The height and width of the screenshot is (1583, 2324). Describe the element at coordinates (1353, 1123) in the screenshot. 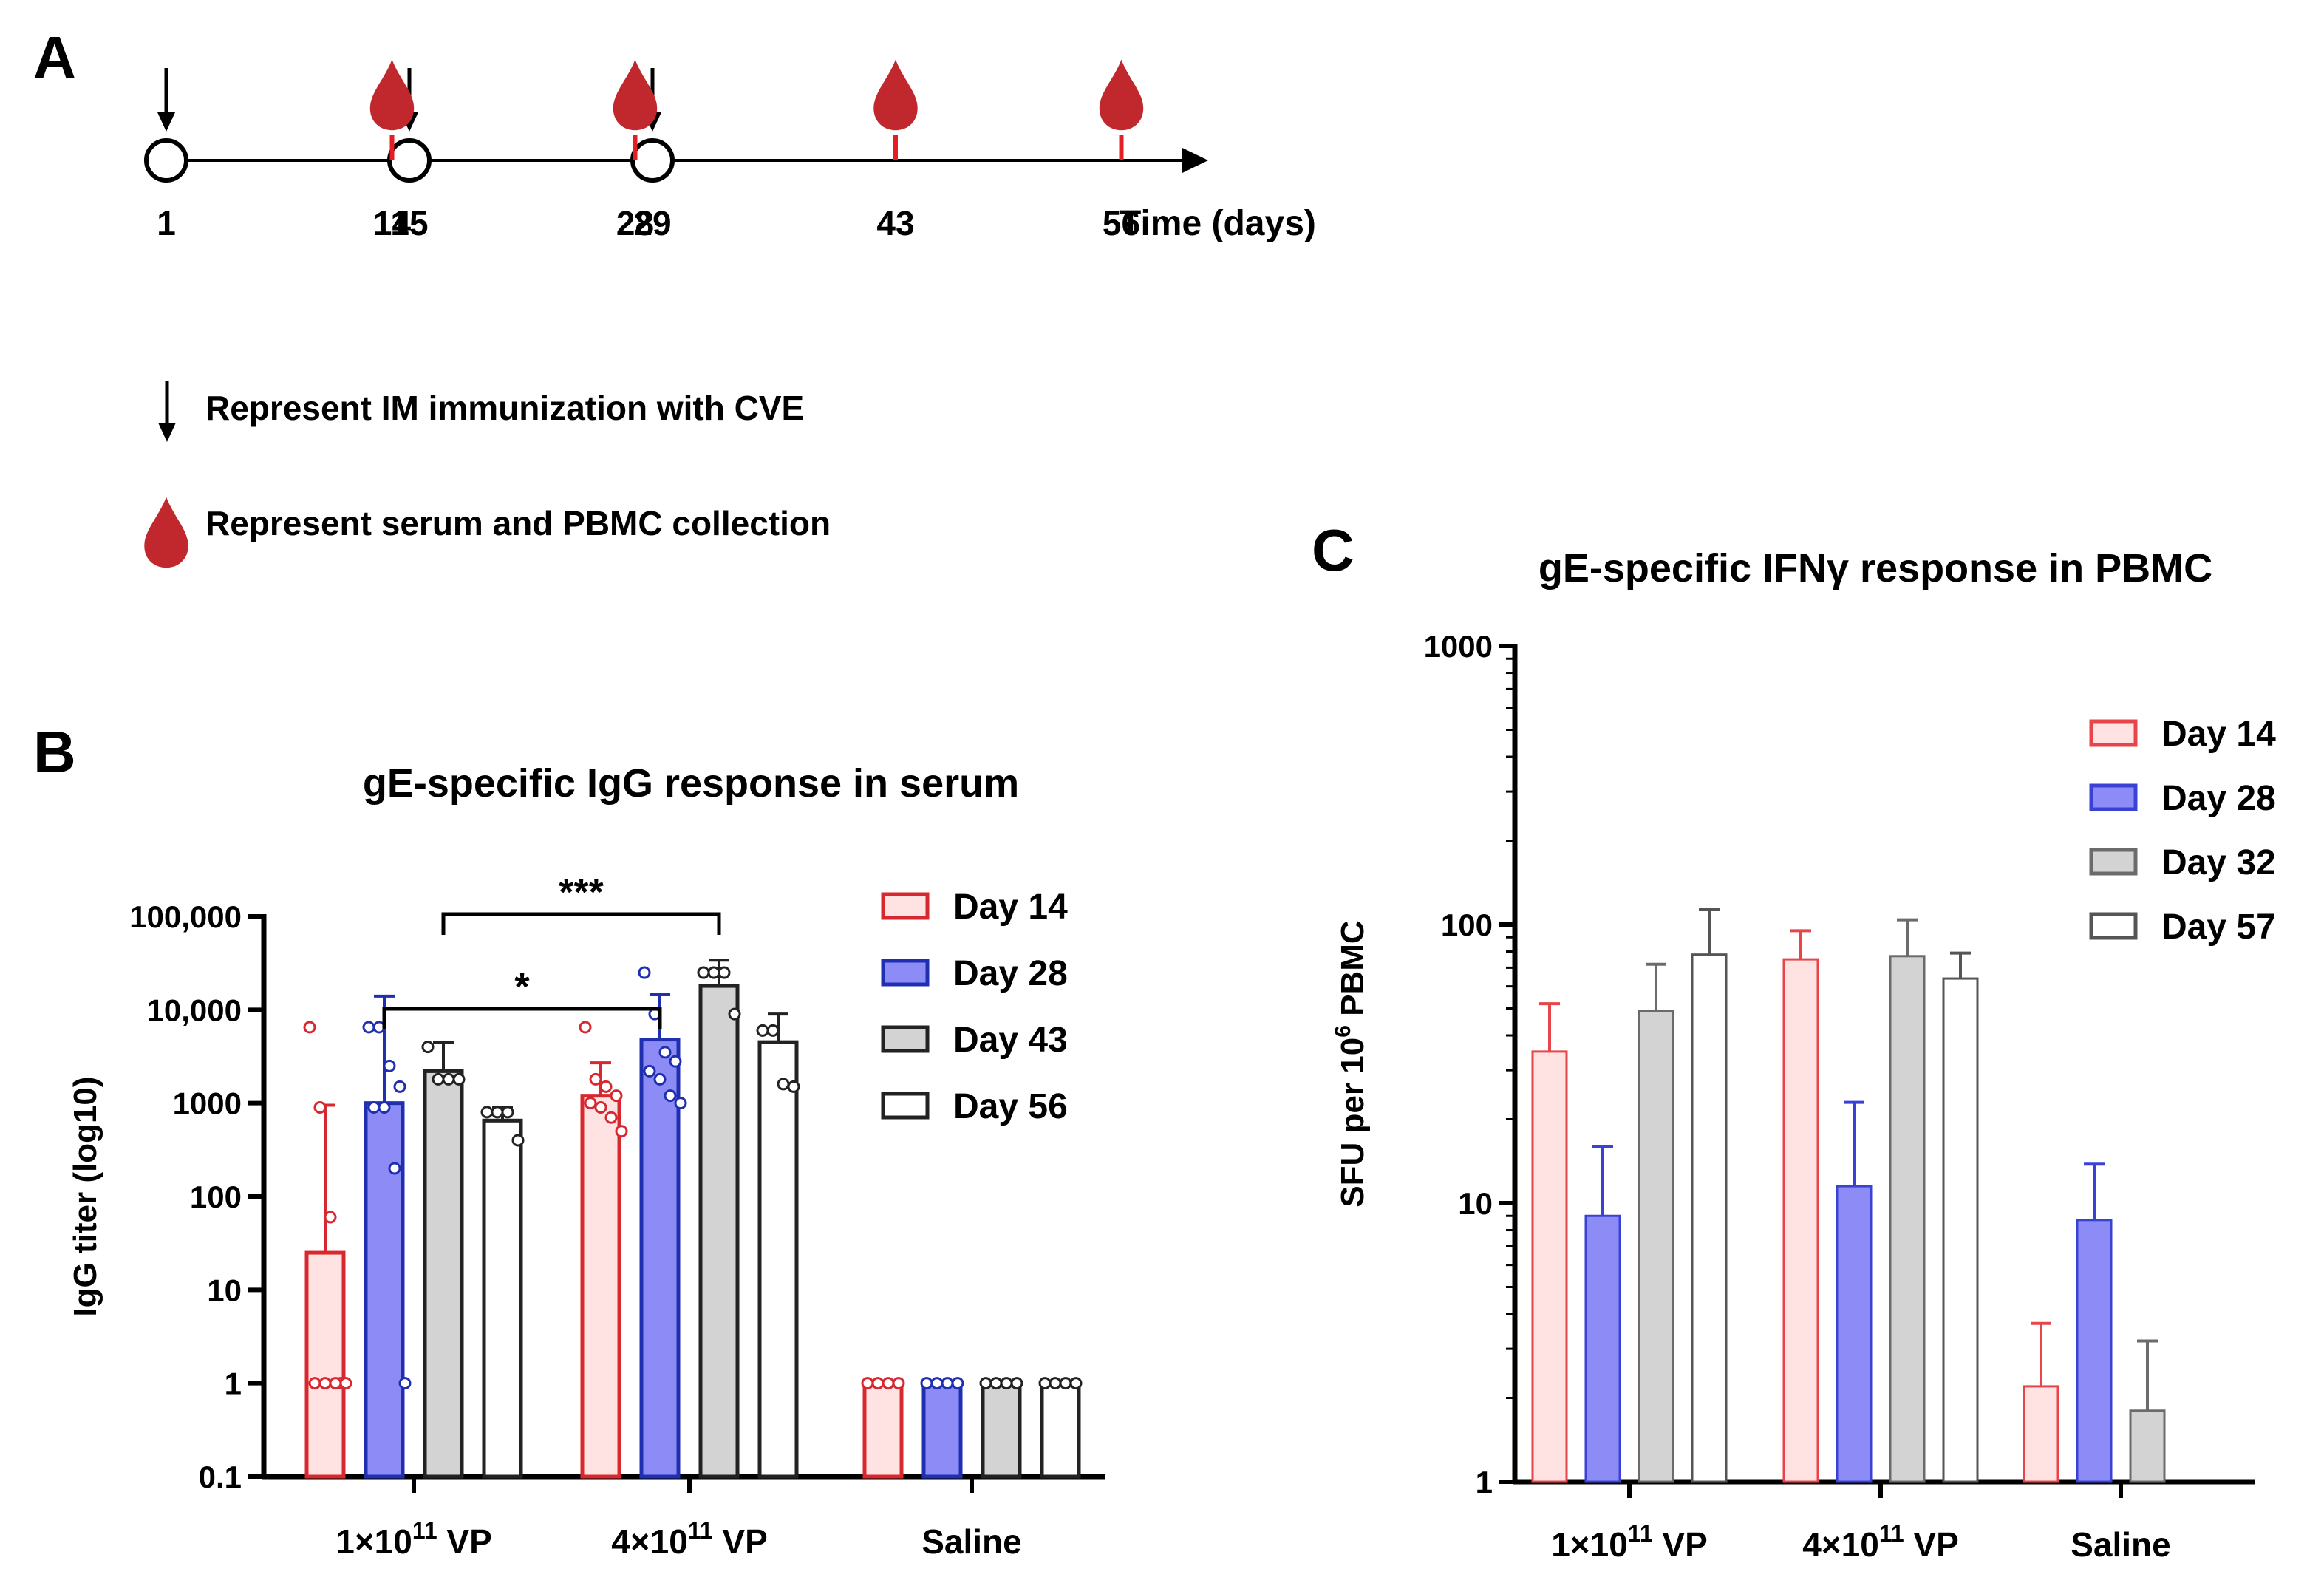

I see `y-axis-label-base: SFU per 10` at that location.